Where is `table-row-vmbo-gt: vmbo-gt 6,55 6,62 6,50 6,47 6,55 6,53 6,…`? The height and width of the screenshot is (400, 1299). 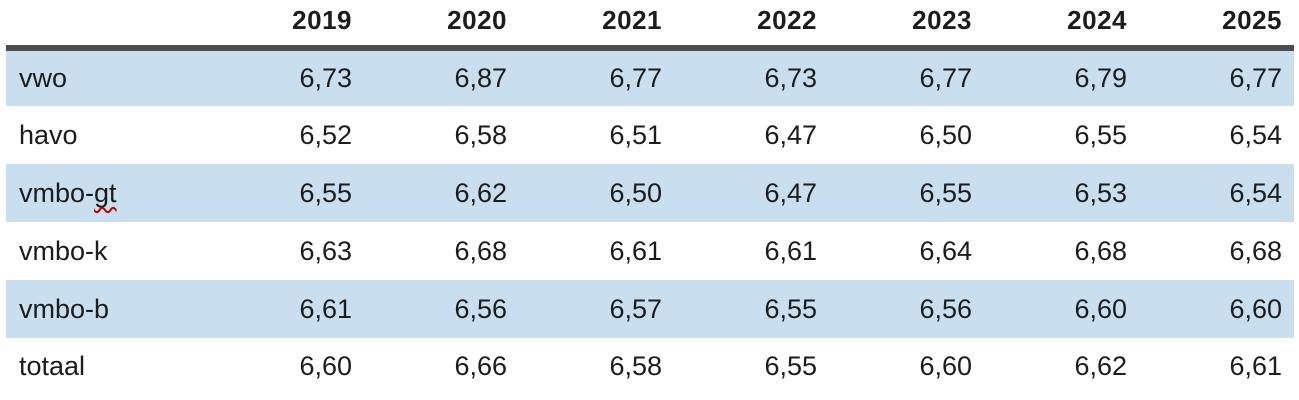
table-row-vmbo-gt: vmbo-gt 6,55 6,62 6,50 6,47 6,55 6,53 6,… is located at coordinates (650, 193).